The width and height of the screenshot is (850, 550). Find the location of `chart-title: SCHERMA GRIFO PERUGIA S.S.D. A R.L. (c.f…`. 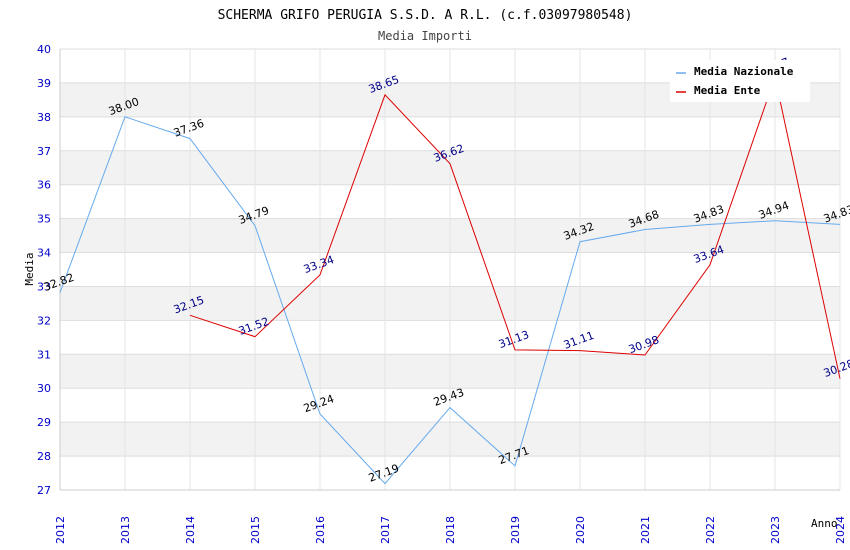

chart-title: SCHERMA GRIFO PERUGIA S.S.D. A R.L. (c.f… is located at coordinates (425, 15).